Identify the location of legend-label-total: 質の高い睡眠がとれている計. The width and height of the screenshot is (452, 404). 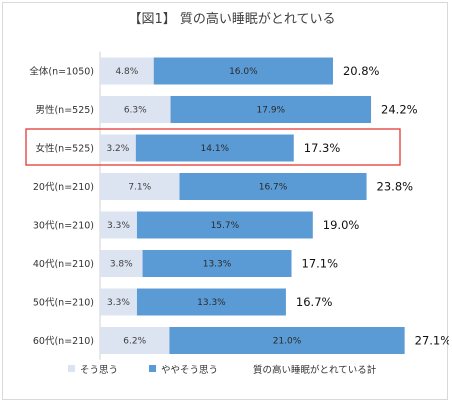
(315, 370).